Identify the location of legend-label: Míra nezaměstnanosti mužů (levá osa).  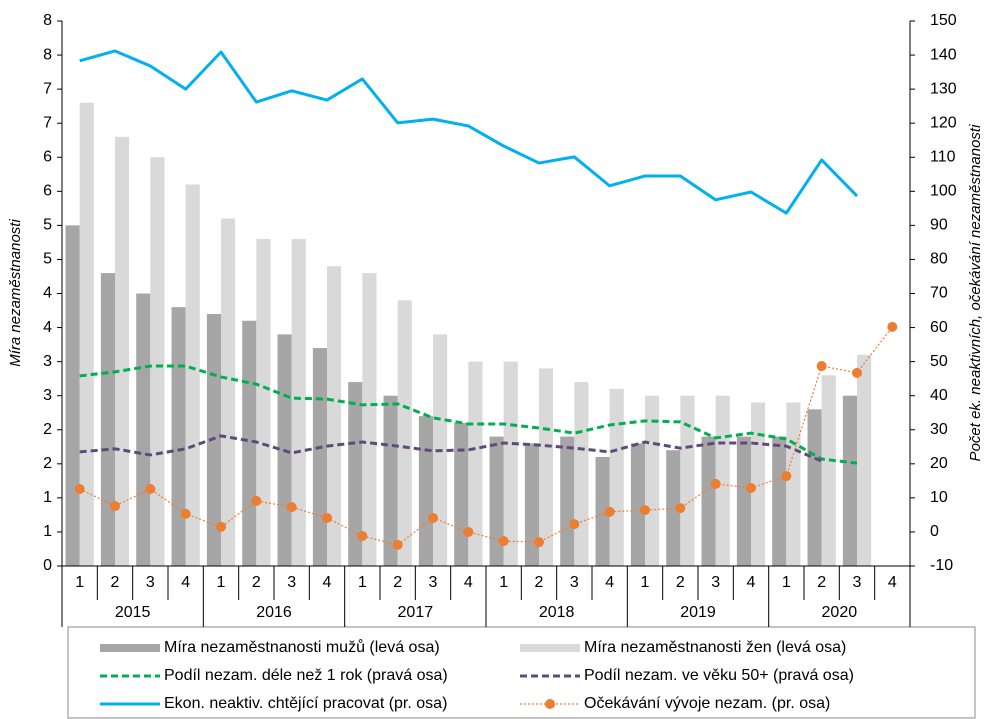
(302, 647).